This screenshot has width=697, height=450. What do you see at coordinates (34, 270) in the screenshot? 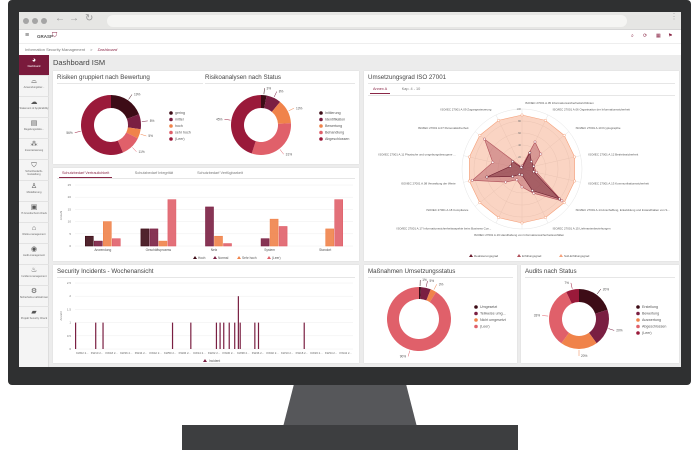
I see `bell-icon: ♨` at bounding box center [34, 270].